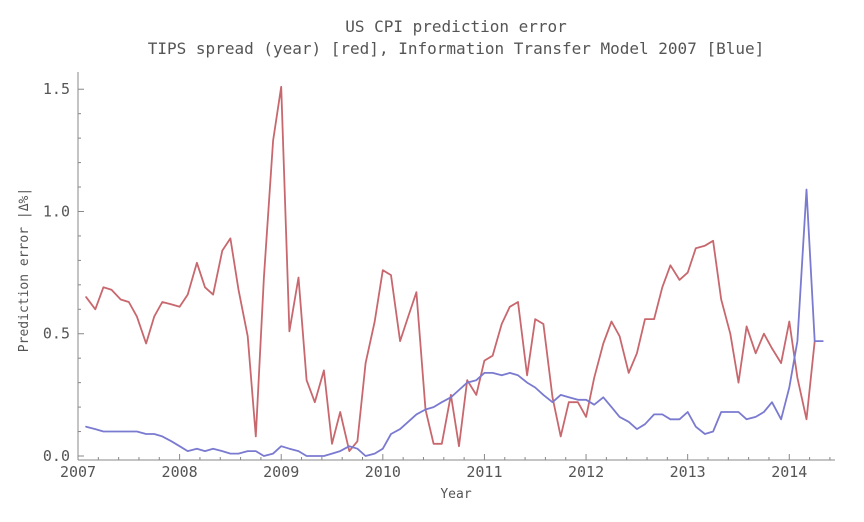 This screenshot has width=864, height=522. Describe the element at coordinates (455, 494) in the screenshot. I see `x-axis-label: Year` at that location.